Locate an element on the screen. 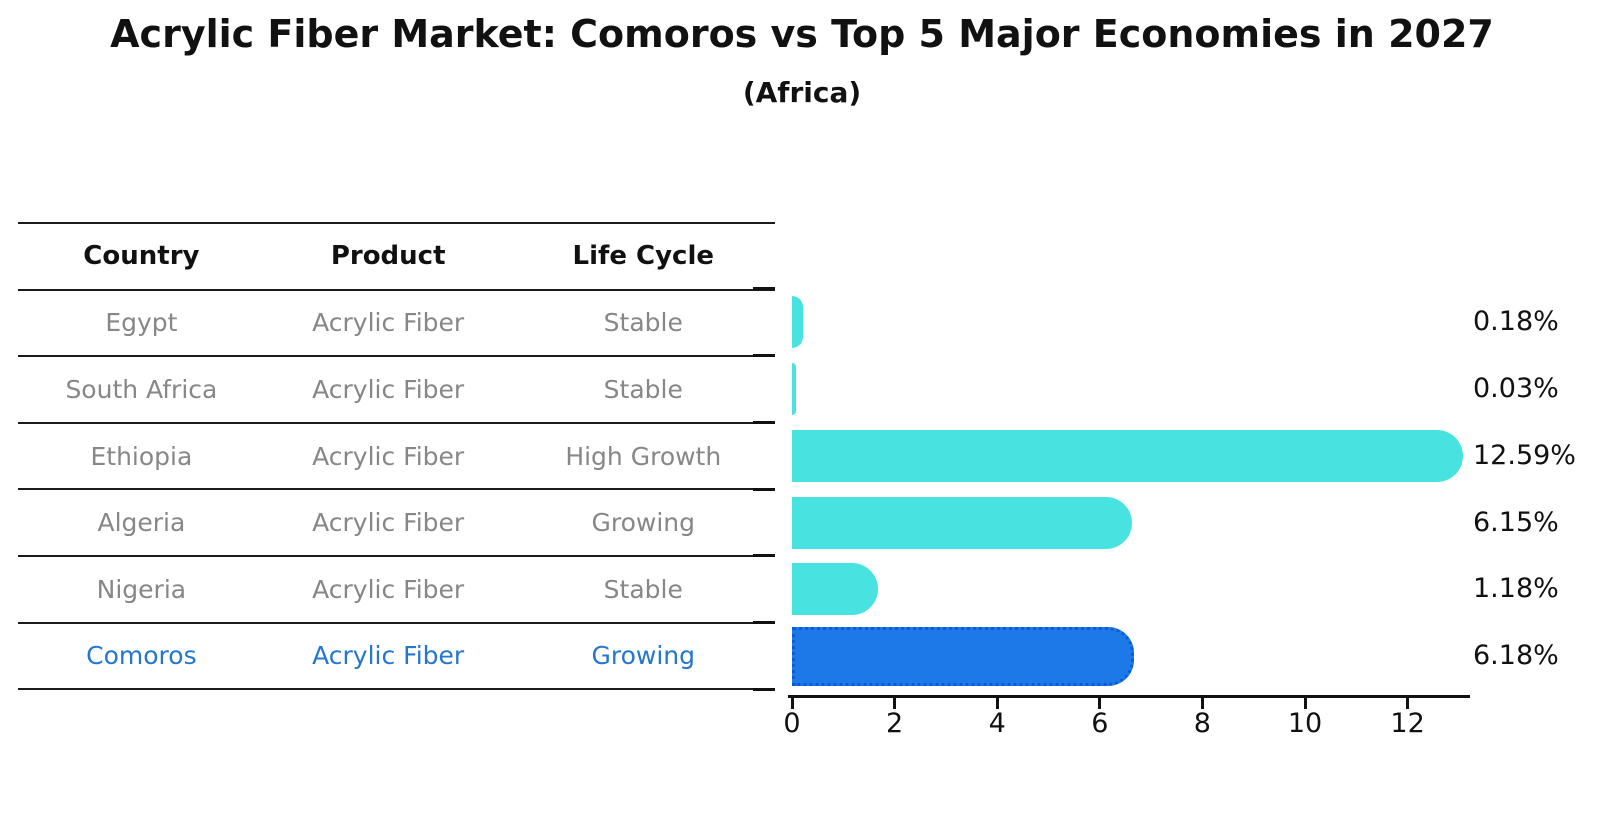 The height and width of the screenshot is (823, 1604). table-row: South Africa Acrylic Fiber Stable is located at coordinates (396, 390).